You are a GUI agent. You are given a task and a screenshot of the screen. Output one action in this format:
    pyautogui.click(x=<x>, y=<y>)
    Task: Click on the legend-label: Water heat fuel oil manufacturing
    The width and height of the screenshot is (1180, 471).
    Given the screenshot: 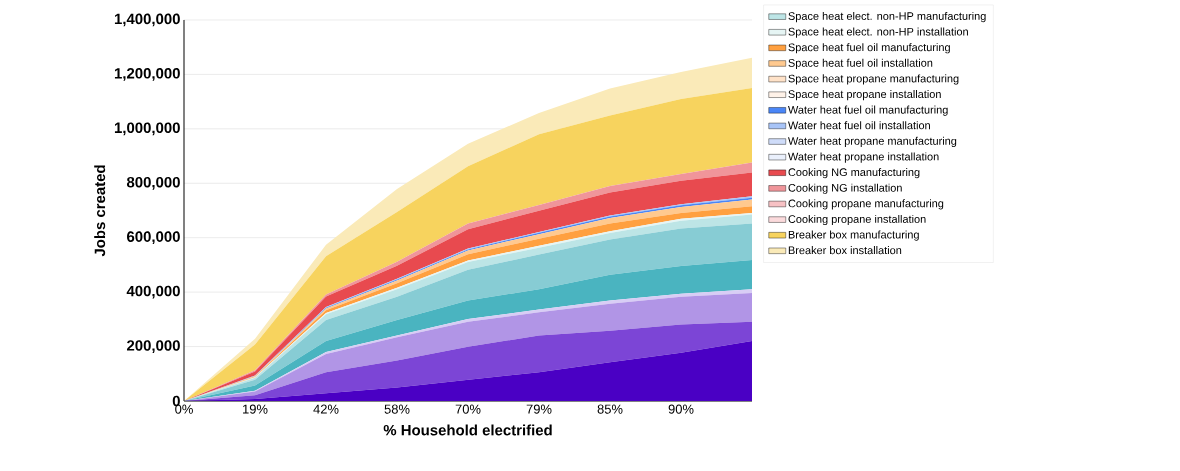 What is the action you would take?
    pyautogui.click(x=868, y=110)
    